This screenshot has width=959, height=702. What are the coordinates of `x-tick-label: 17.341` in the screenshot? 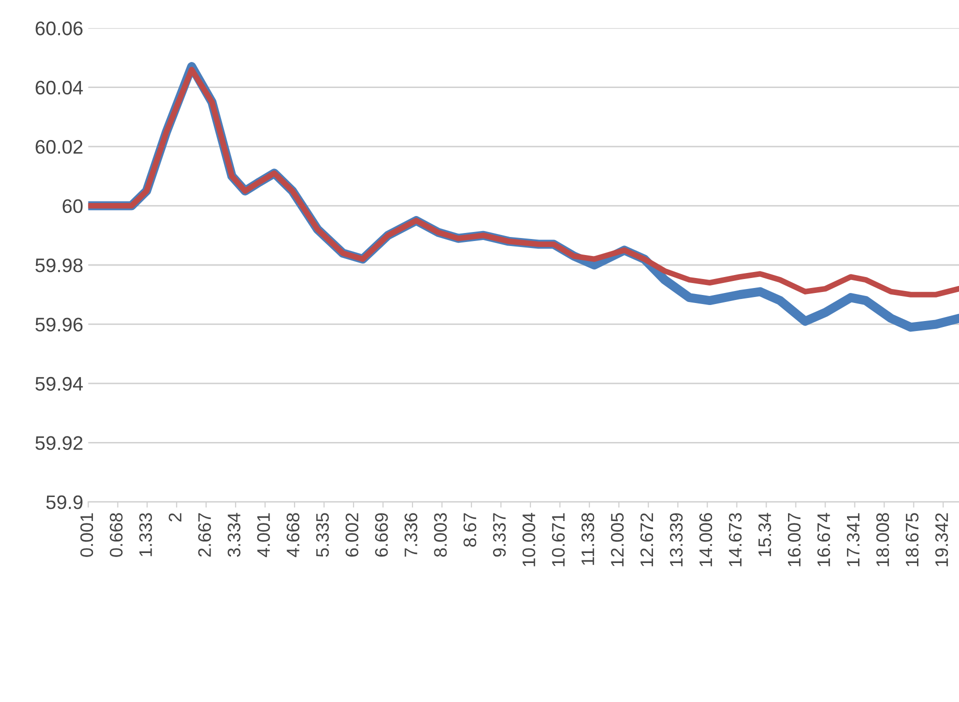 It's located at (853, 539).